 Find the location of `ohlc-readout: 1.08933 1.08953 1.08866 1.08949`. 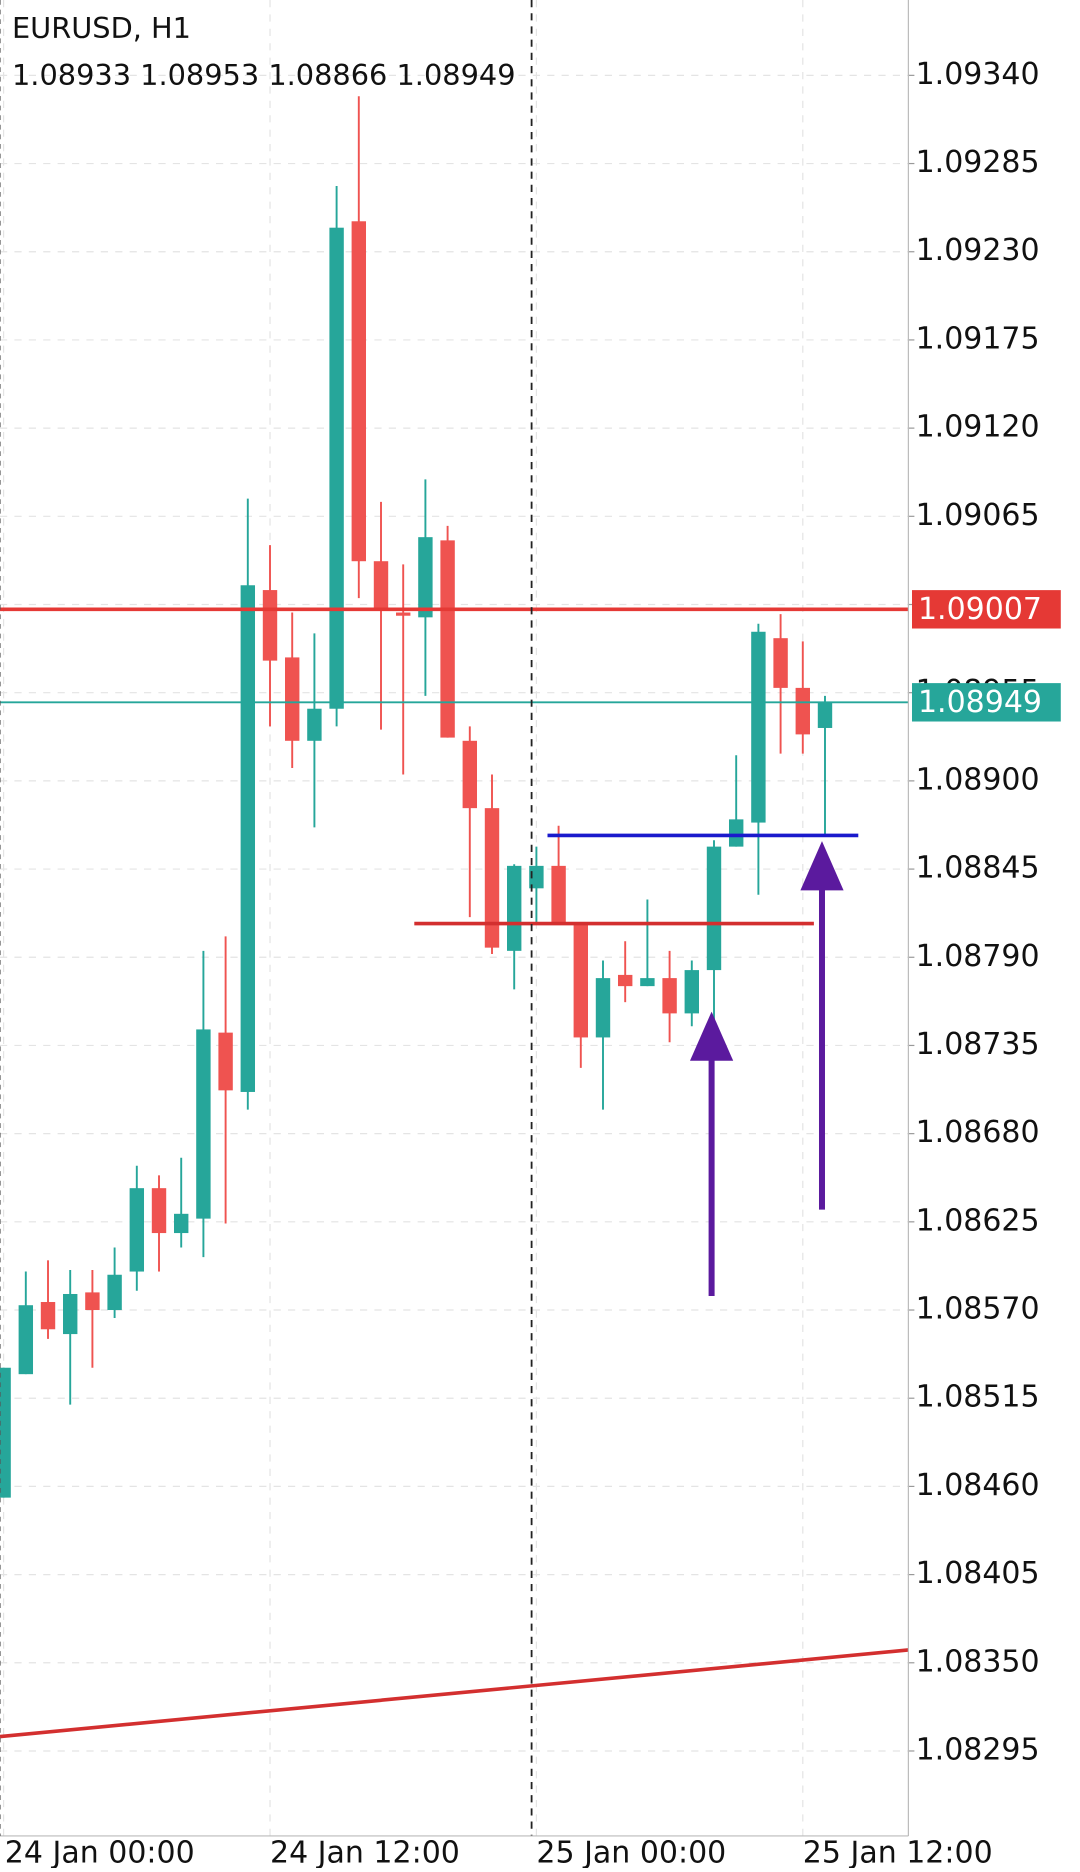

ohlc-readout: 1.08933 1.08953 1.08866 1.08949 is located at coordinates (264, 75).